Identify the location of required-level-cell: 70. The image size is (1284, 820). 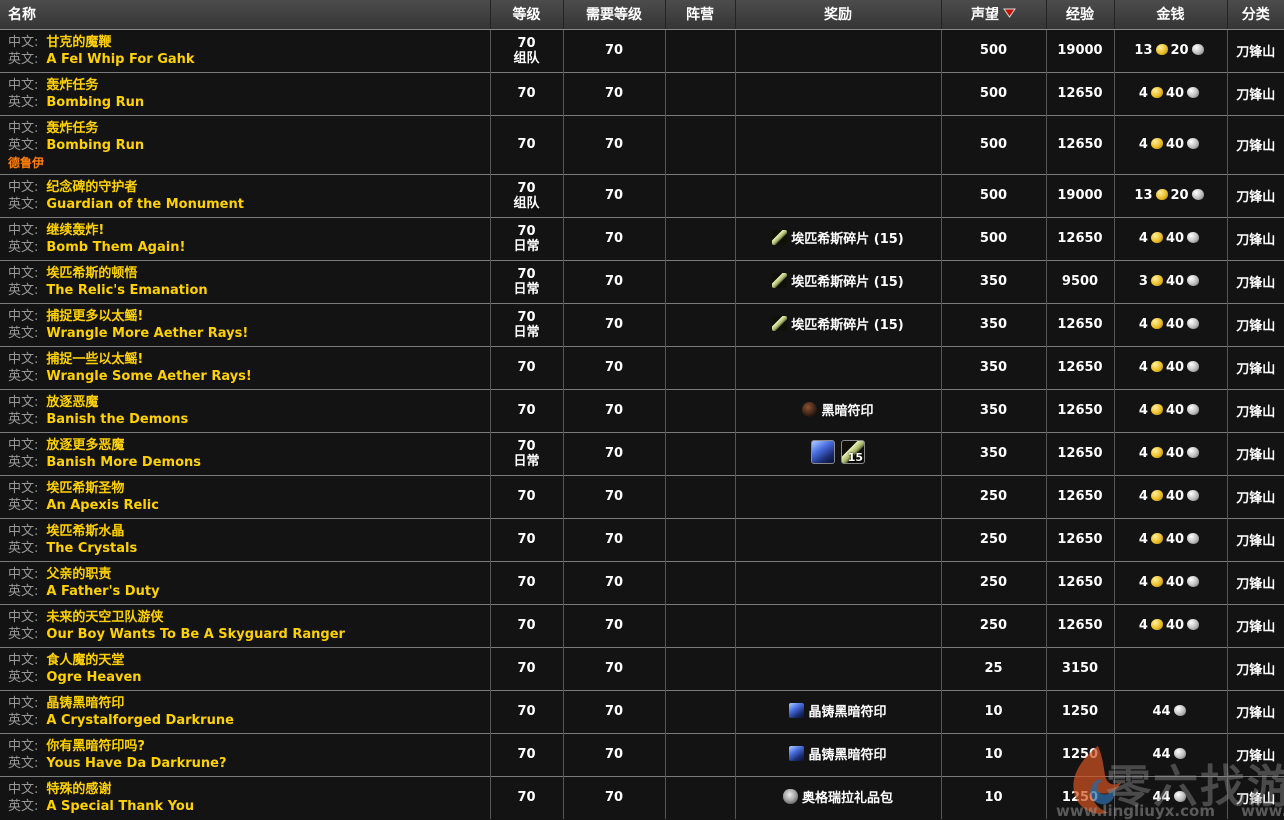
(613, 50).